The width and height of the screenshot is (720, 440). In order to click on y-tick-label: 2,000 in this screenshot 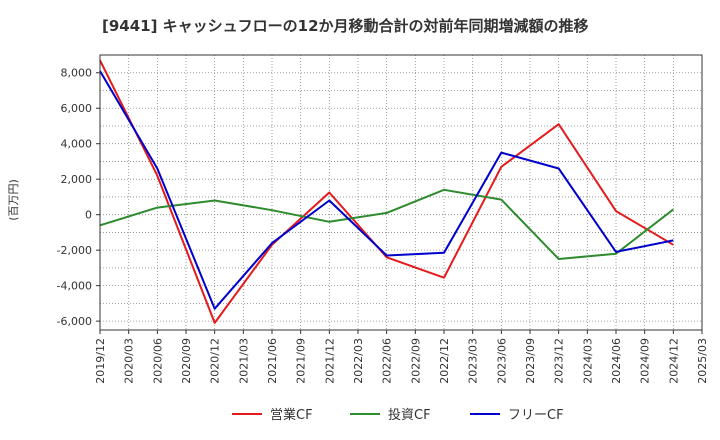, I will do `click(77, 179)`.